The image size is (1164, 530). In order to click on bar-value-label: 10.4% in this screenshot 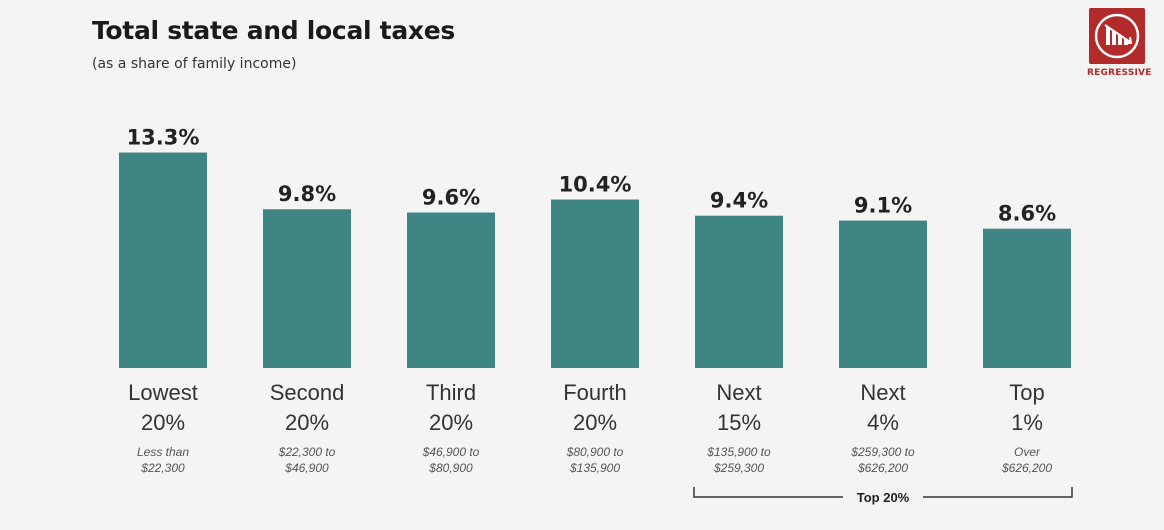, I will do `click(595, 185)`.